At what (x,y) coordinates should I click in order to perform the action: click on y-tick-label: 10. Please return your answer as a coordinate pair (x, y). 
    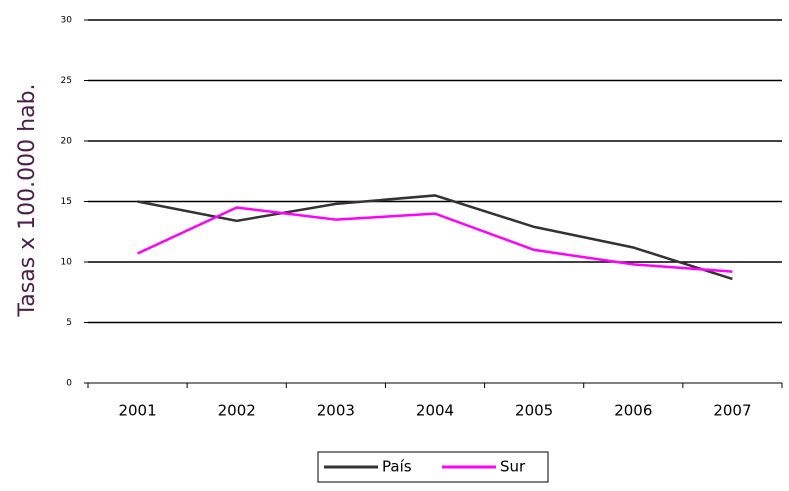
    Looking at the image, I should click on (67, 263).